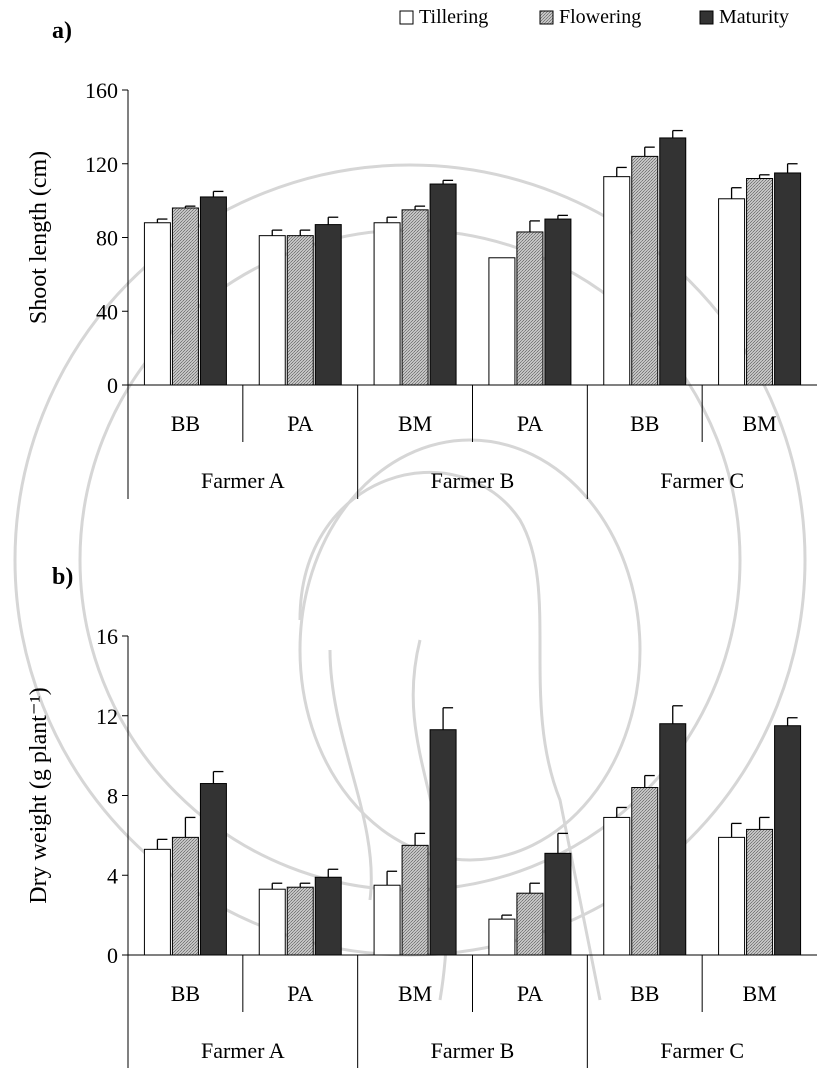  What do you see at coordinates (112, 796) in the screenshot?
I see `y-tick-label: 8` at bounding box center [112, 796].